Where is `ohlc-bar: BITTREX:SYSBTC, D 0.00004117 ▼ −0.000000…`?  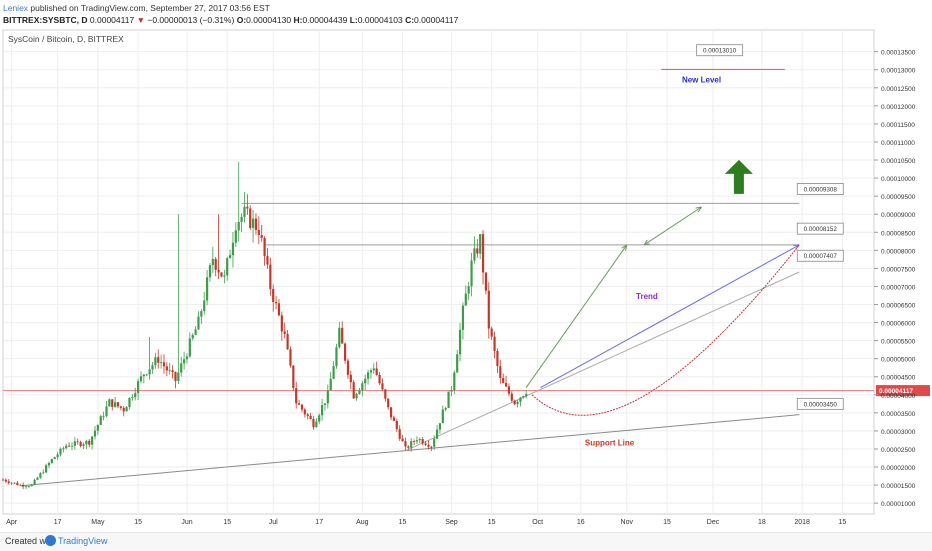 ohlc-bar: BITTREX:SYSBTC, D 0.00004117 ▼ −0.000000… is located at coordinates (230, 20).